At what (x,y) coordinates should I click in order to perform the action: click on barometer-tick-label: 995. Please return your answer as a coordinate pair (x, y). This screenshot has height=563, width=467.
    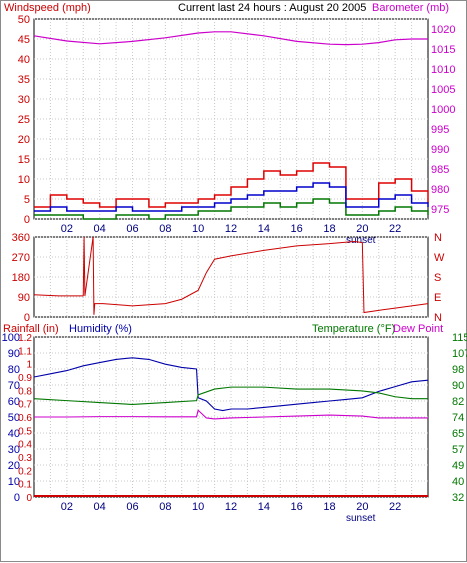
    Looking at the image, I should click on (440, 130).